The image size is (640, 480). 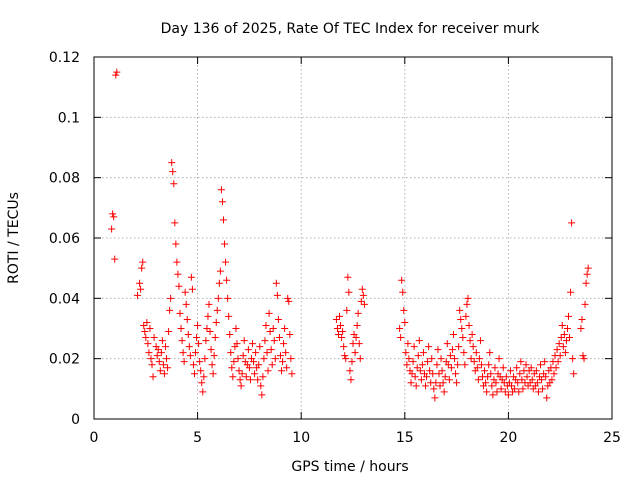 I want to click on y-tick-label: 0.02, so click(x=64, y=360).